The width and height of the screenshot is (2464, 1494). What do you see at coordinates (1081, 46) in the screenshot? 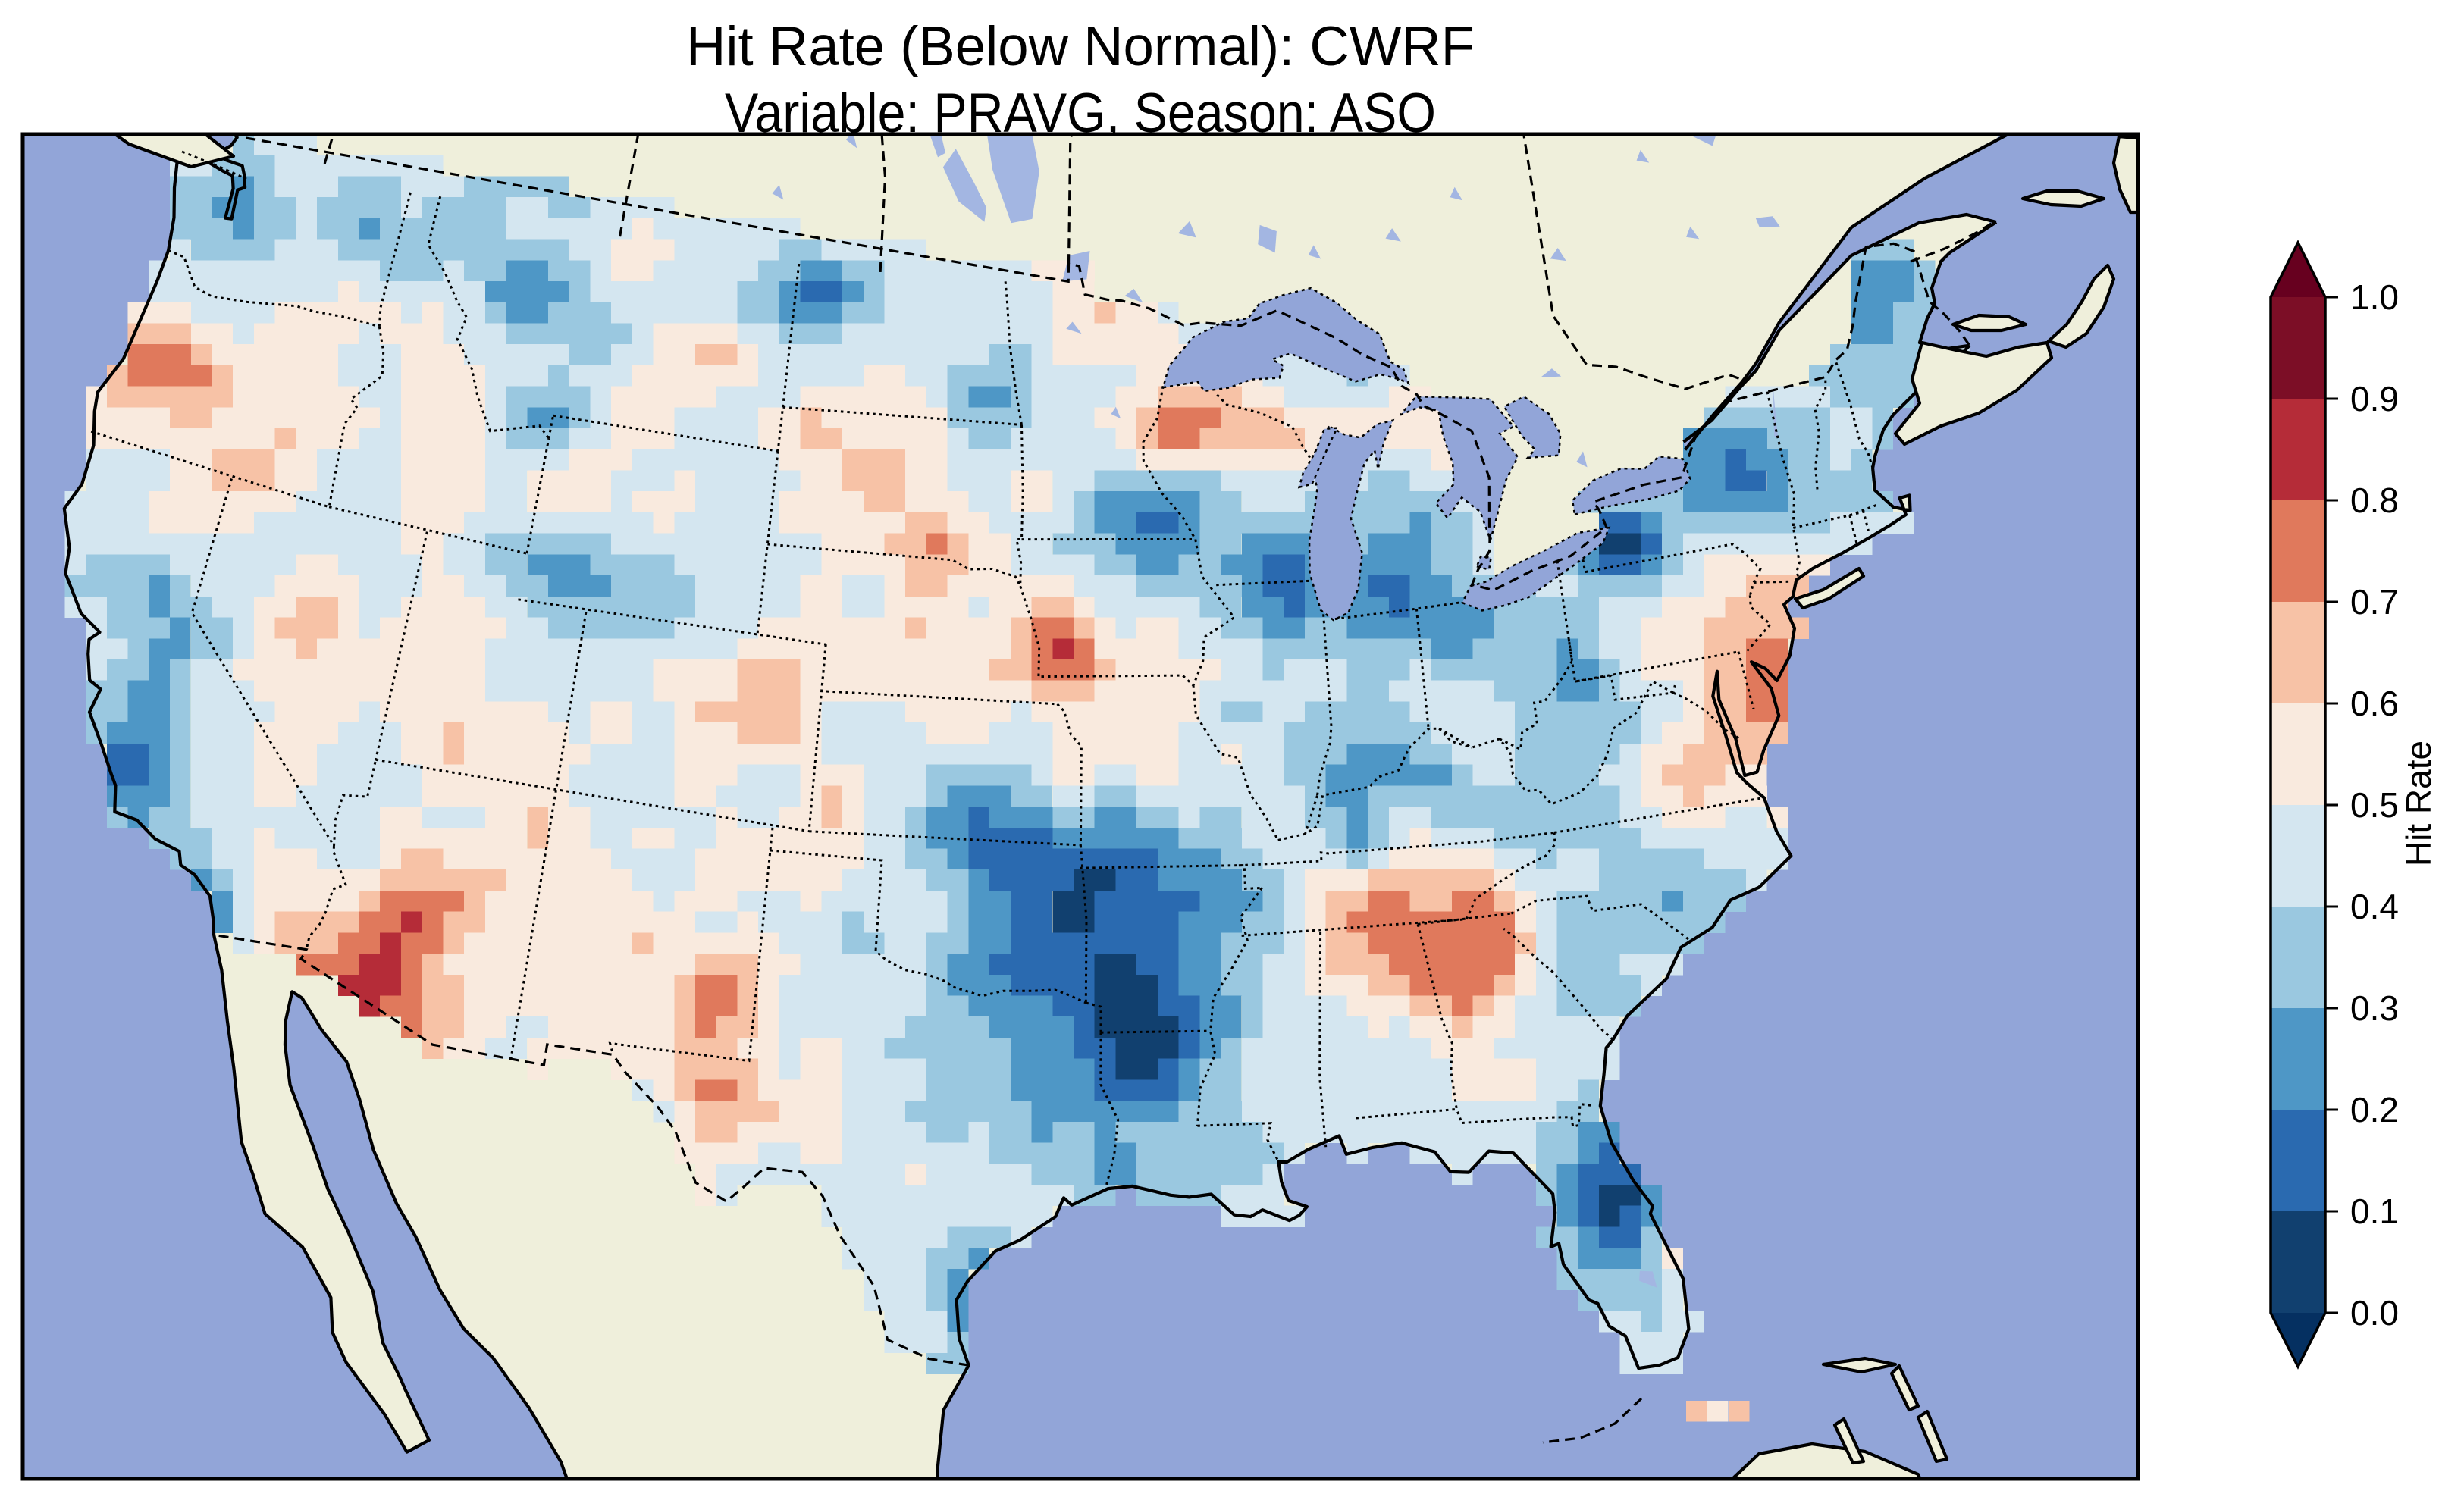
I see `svg-text: Hit Rate (Below Normal): CWRF` at bounding box center [1081, 46].